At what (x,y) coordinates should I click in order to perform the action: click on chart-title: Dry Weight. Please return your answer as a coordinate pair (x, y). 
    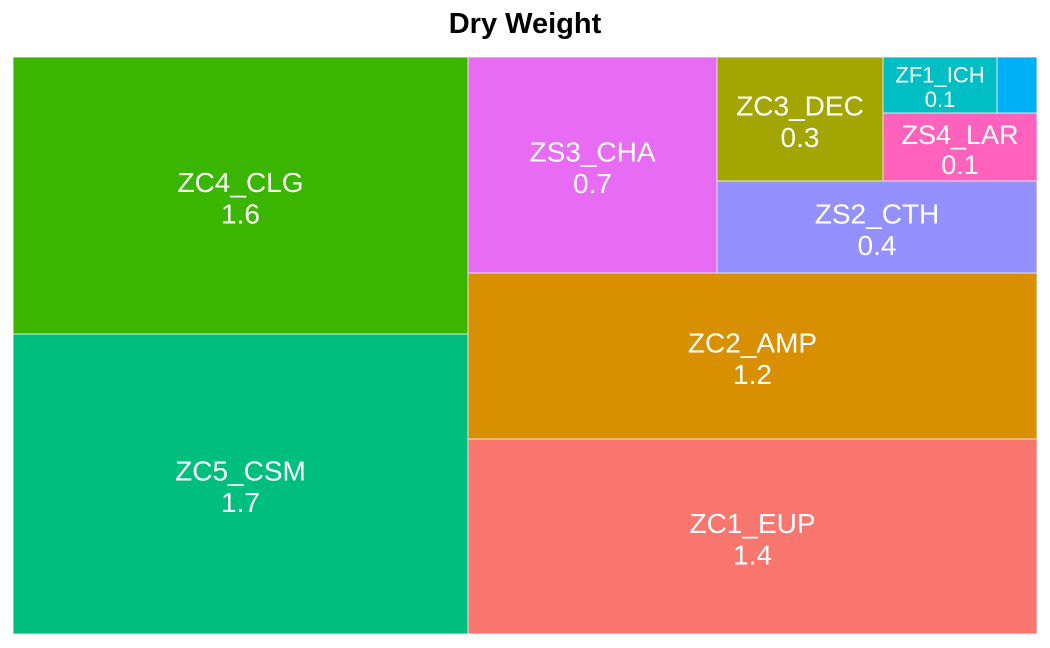
    Looking at the image, I should click on (525, 24).